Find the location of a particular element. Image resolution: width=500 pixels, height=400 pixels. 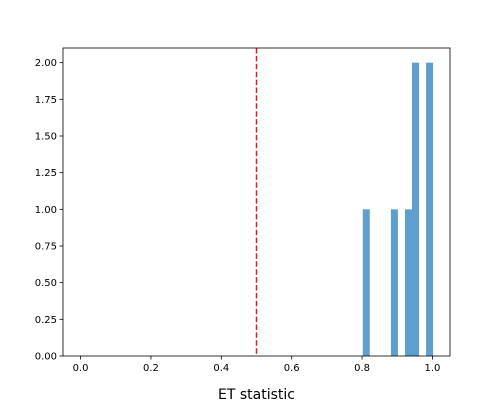

y-tick-label: 0.25 is located at coordinates (46, 320).